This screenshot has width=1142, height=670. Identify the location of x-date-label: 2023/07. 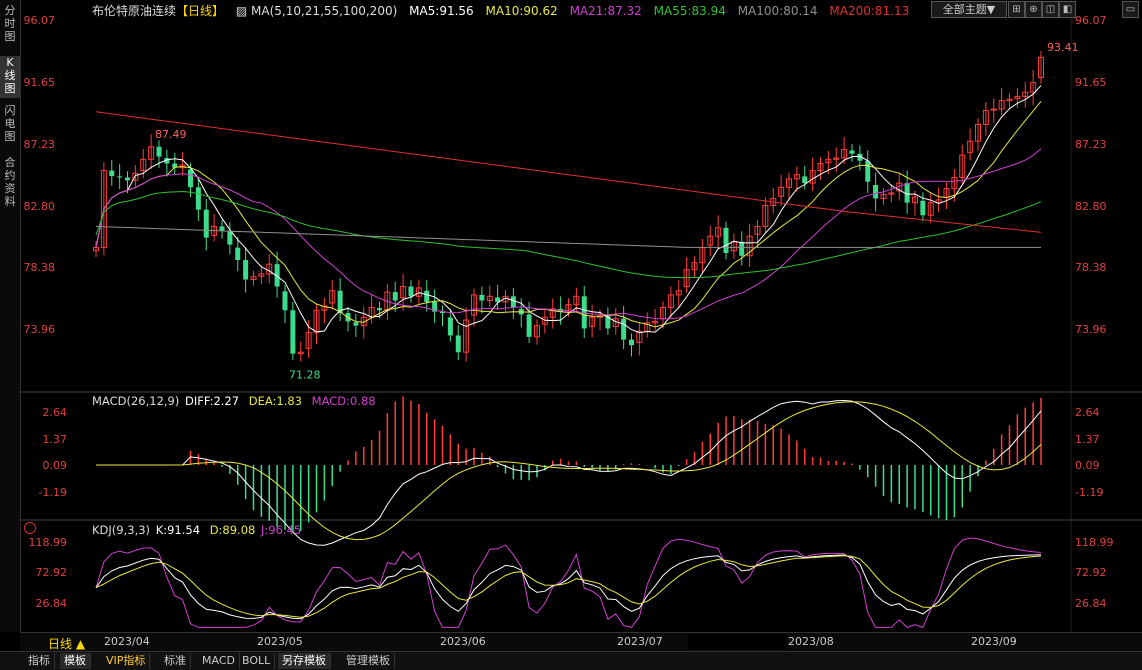
(640, 641).